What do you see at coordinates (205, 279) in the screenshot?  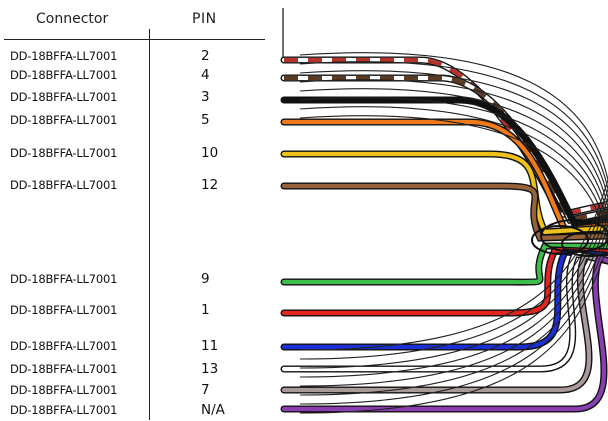 I see `pin-label: 9` at bounding box center [205, 279].